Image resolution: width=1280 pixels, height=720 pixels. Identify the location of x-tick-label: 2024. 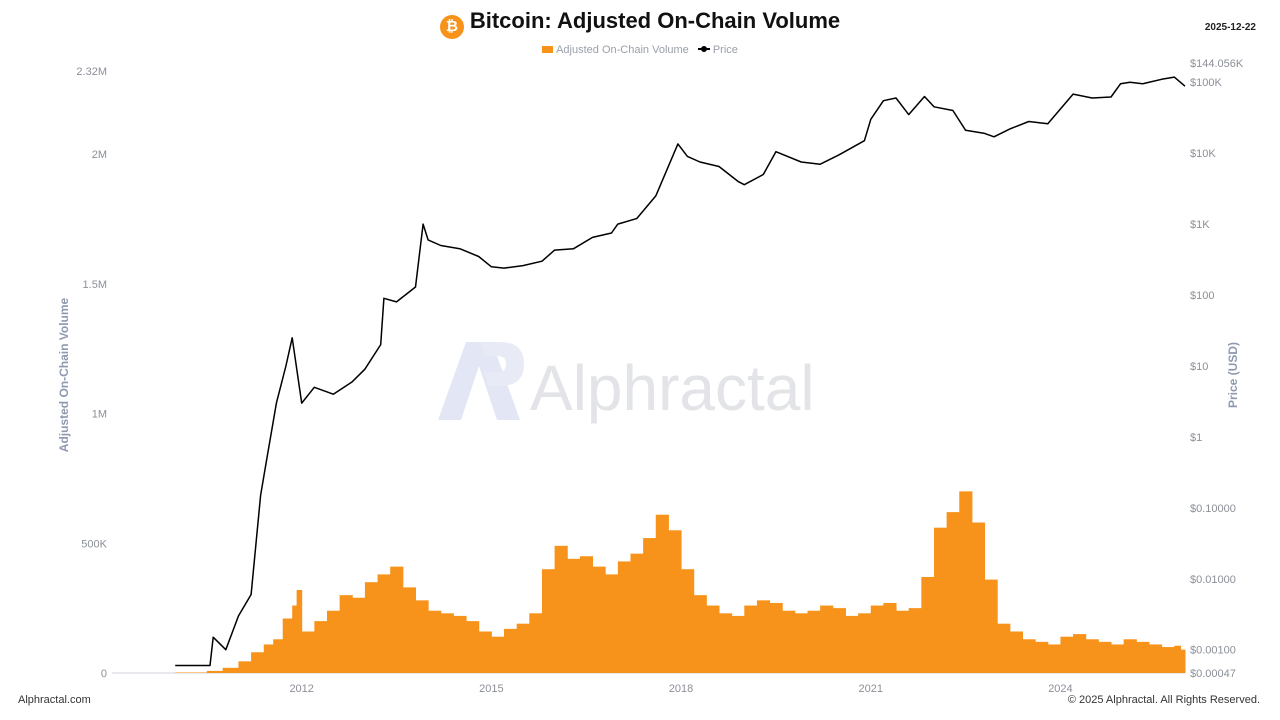
(1060, 689).